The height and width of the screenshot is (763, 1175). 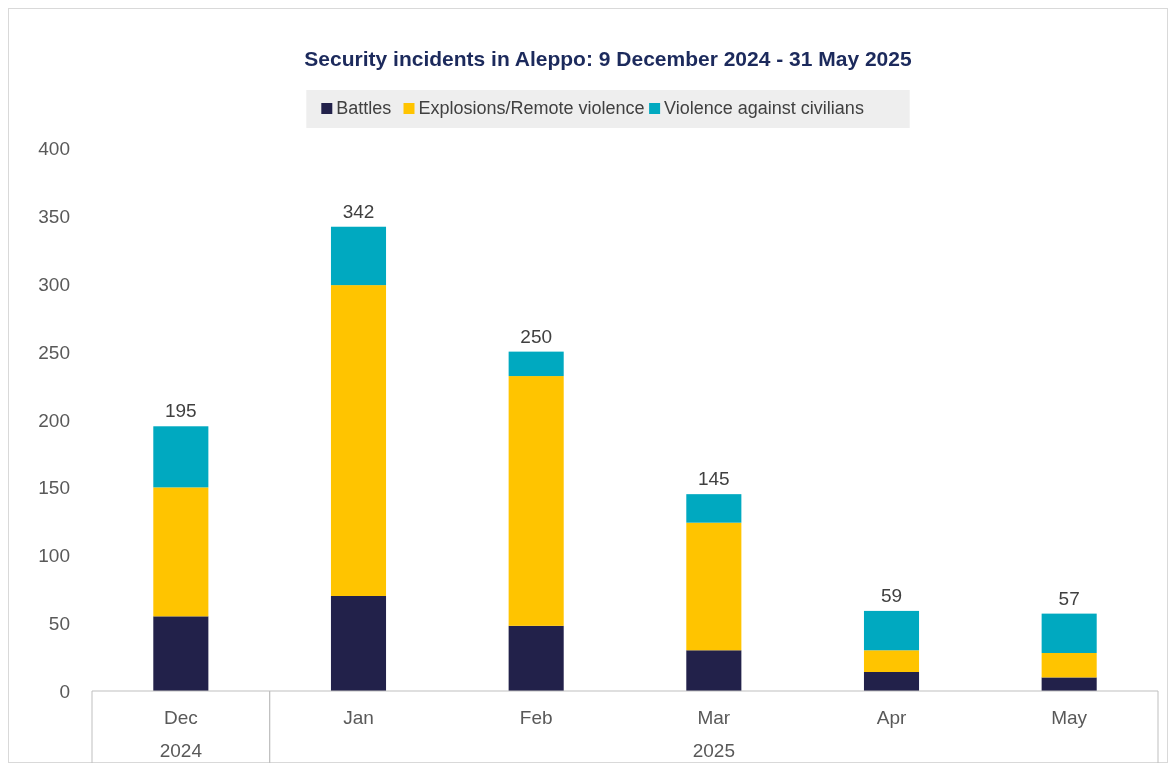 What do you see at coordinates (714, 717) in the screenshot?
I see `x-tick-label: Mar` at bounding box center [714, 717].